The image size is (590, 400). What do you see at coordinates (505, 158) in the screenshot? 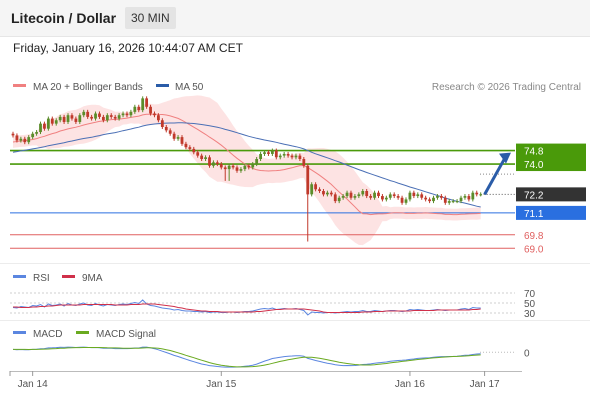
I see `projection-arrow-head` at bounding box center [505, 158].